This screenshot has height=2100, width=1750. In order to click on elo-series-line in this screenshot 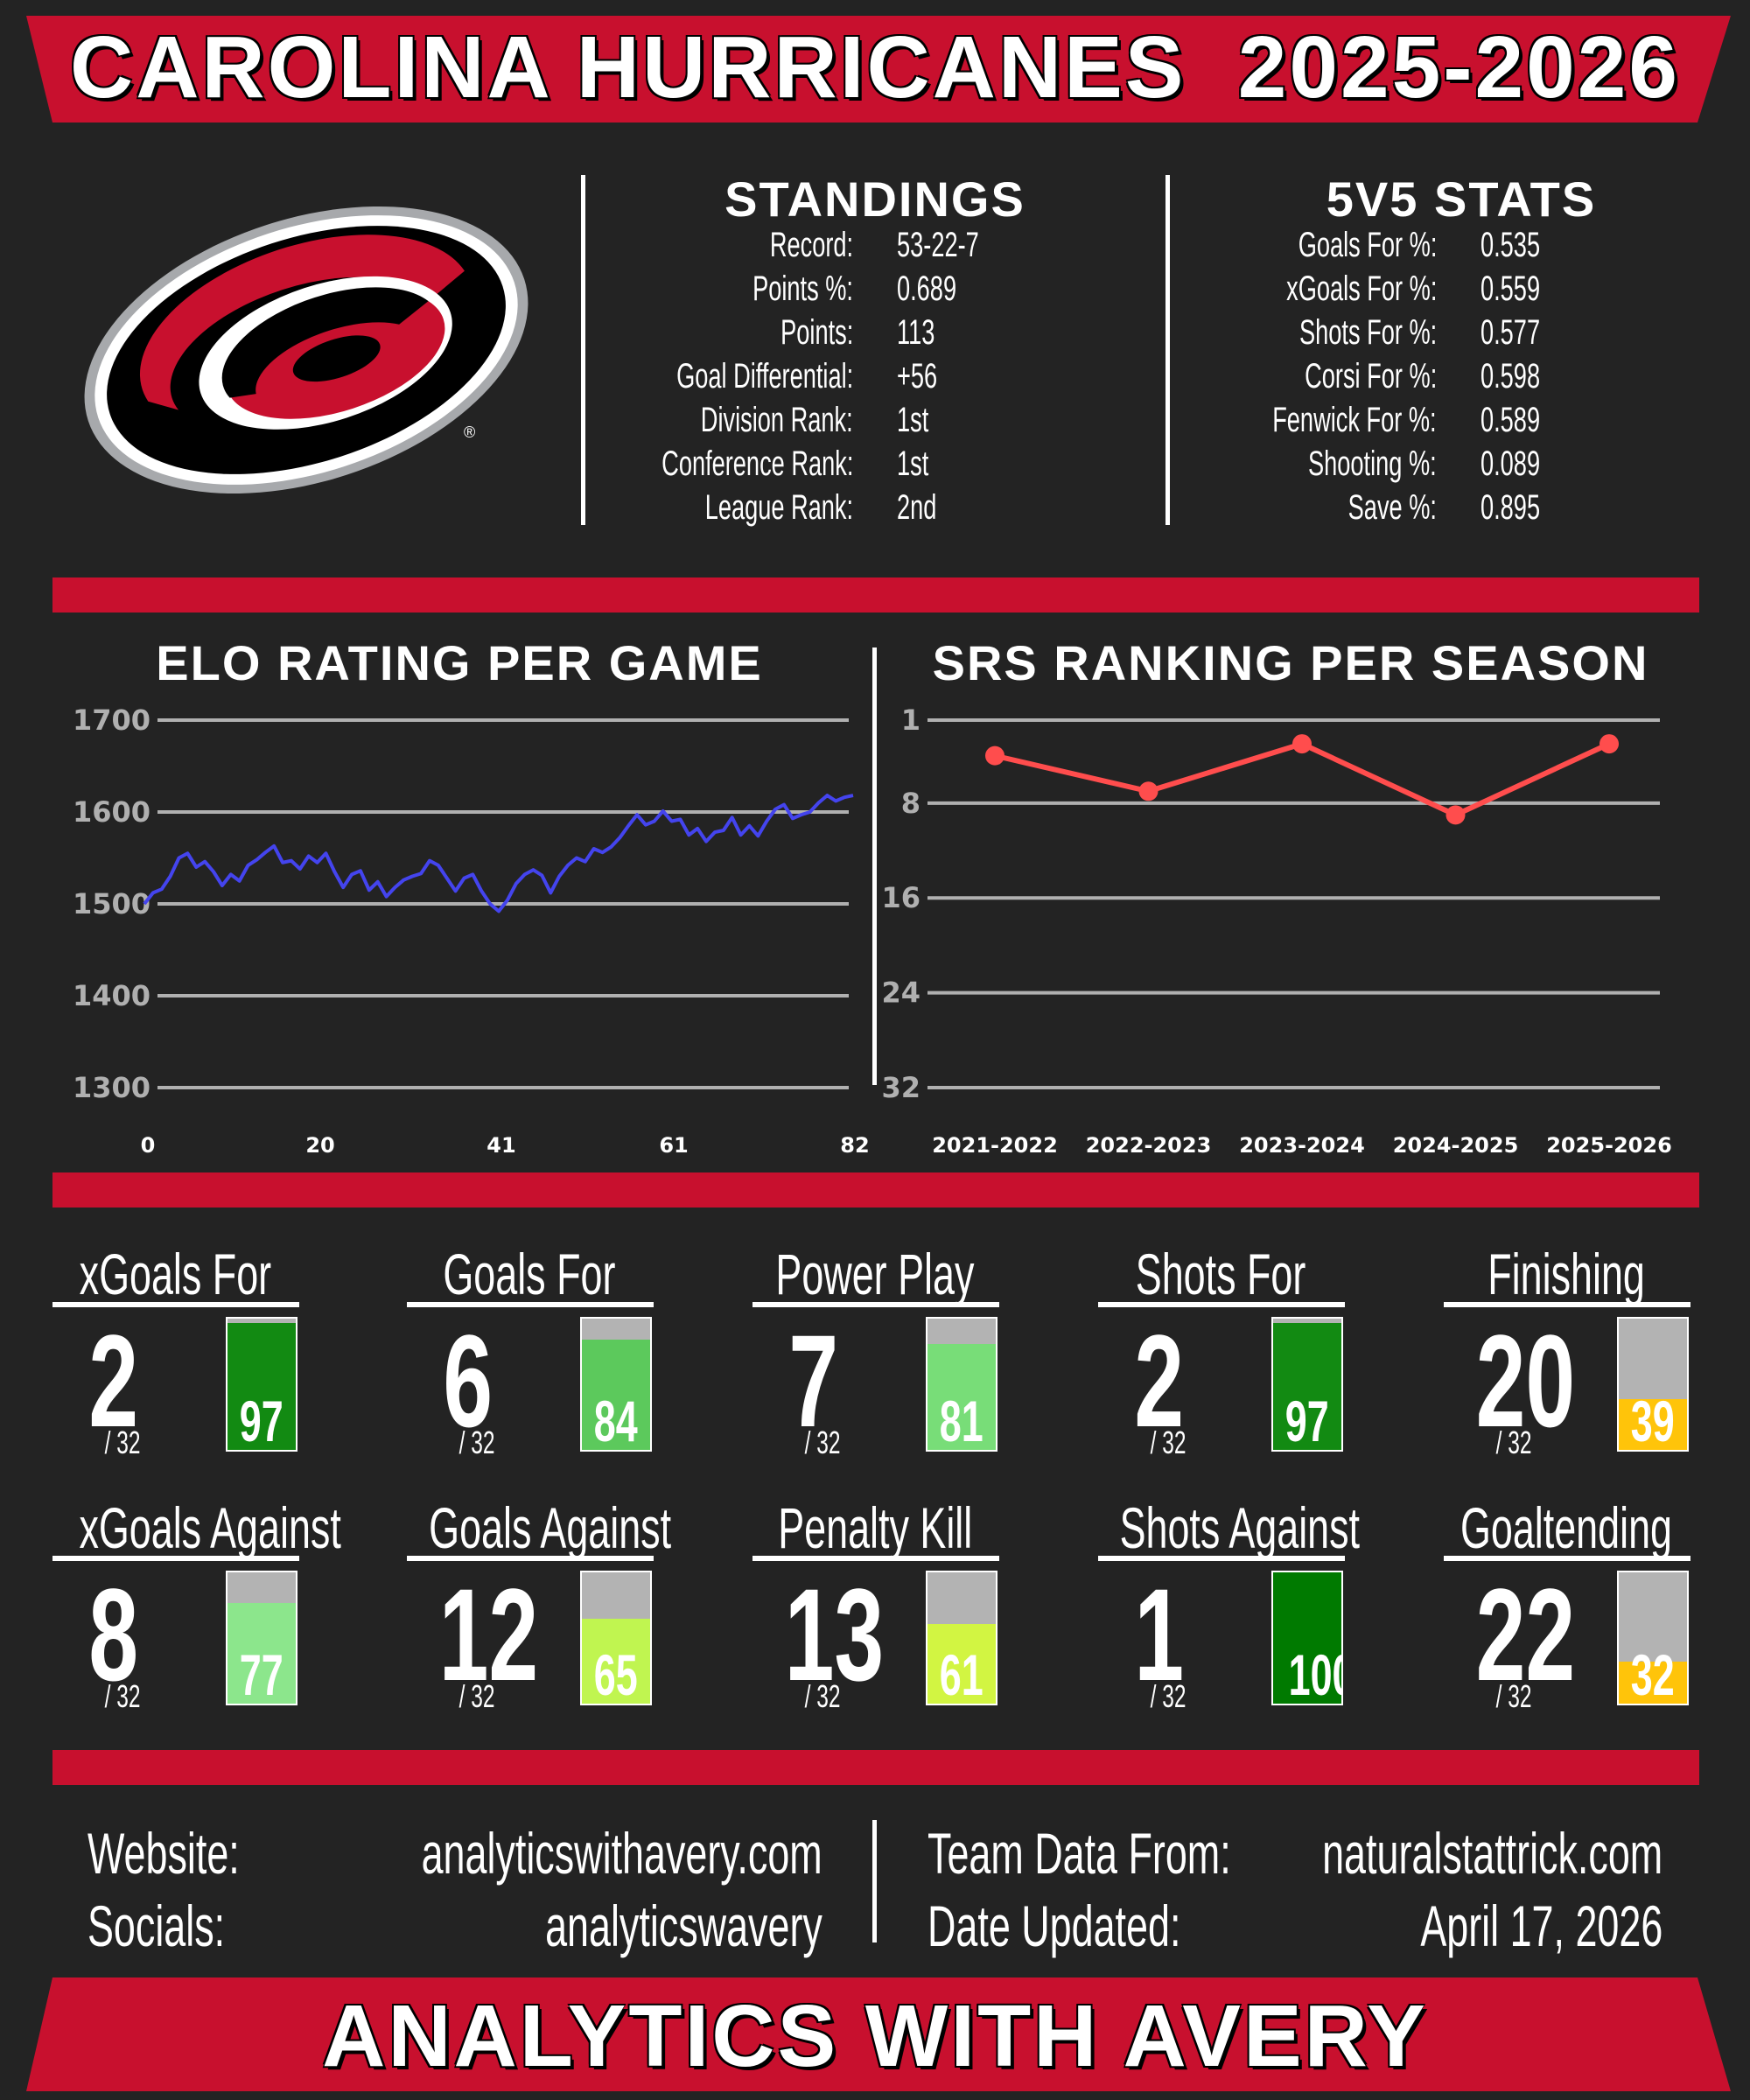, I will do `click(498, 854)`.